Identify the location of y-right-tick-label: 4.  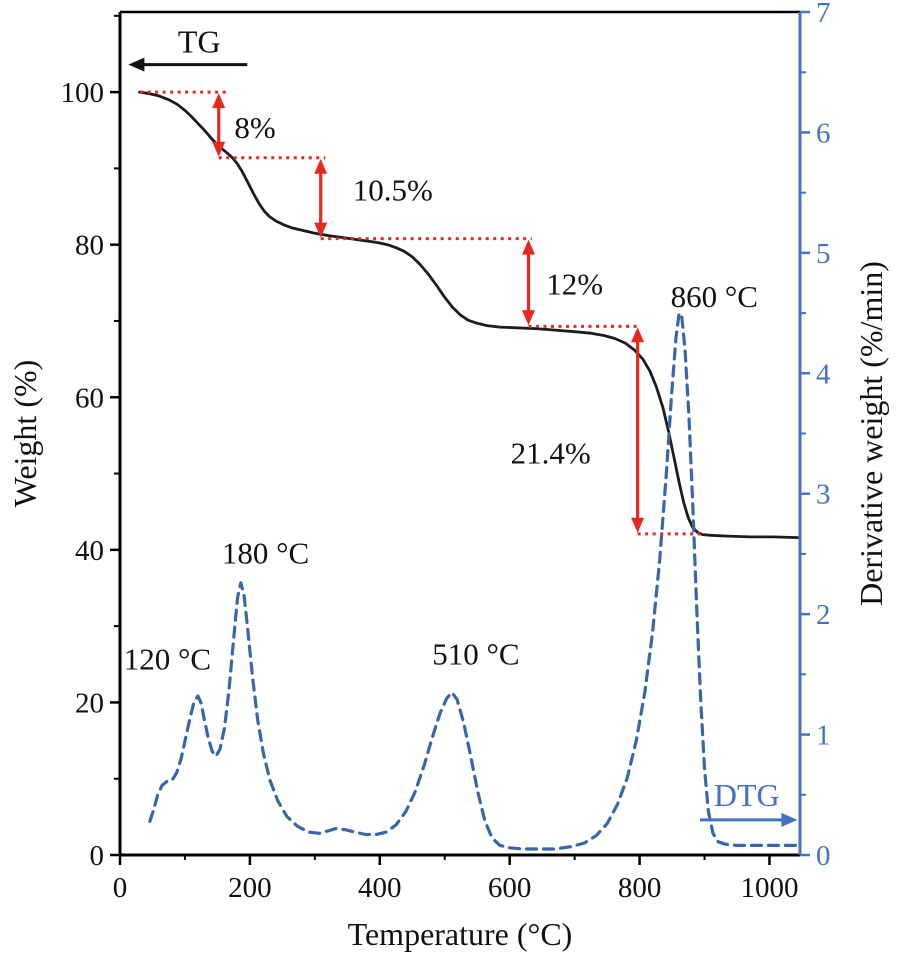
(823, 374).